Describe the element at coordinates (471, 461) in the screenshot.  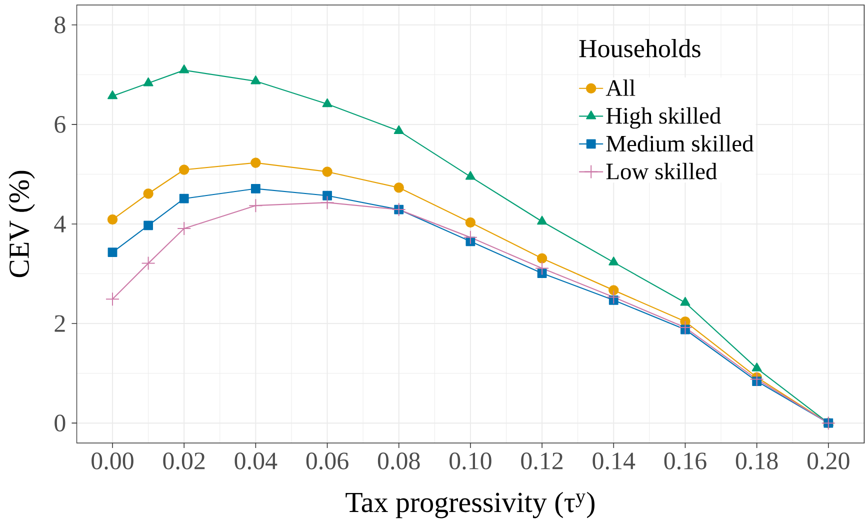
I see `x-tick-label: 0.10` at that location.